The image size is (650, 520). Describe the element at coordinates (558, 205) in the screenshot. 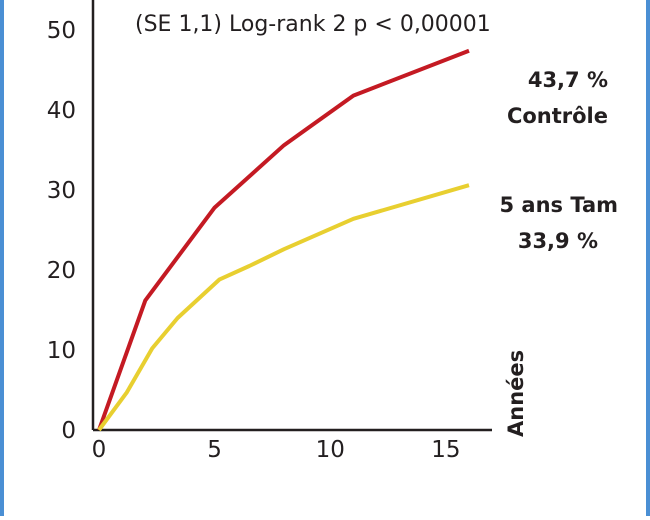

I see `tam-series-label: 5 ans Tam` at that location.